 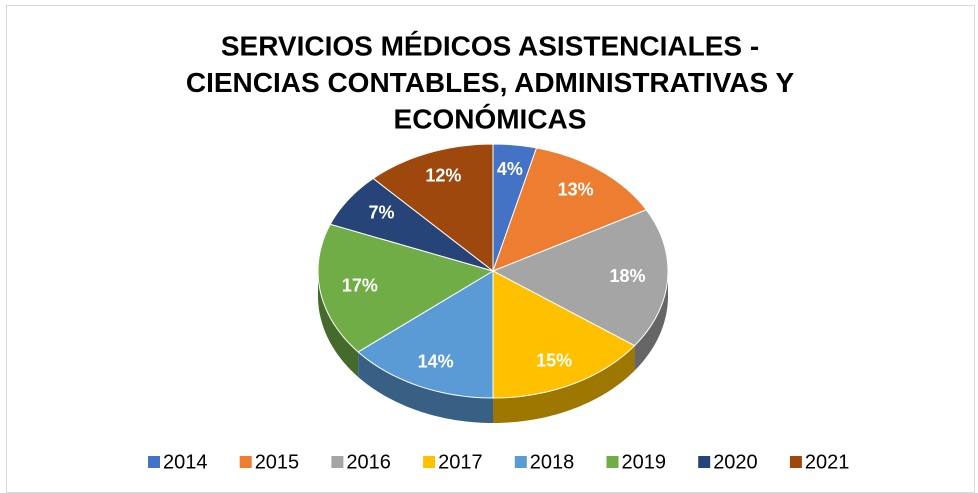 I want to click on data-label: 14%, so click(x=436, y=362).